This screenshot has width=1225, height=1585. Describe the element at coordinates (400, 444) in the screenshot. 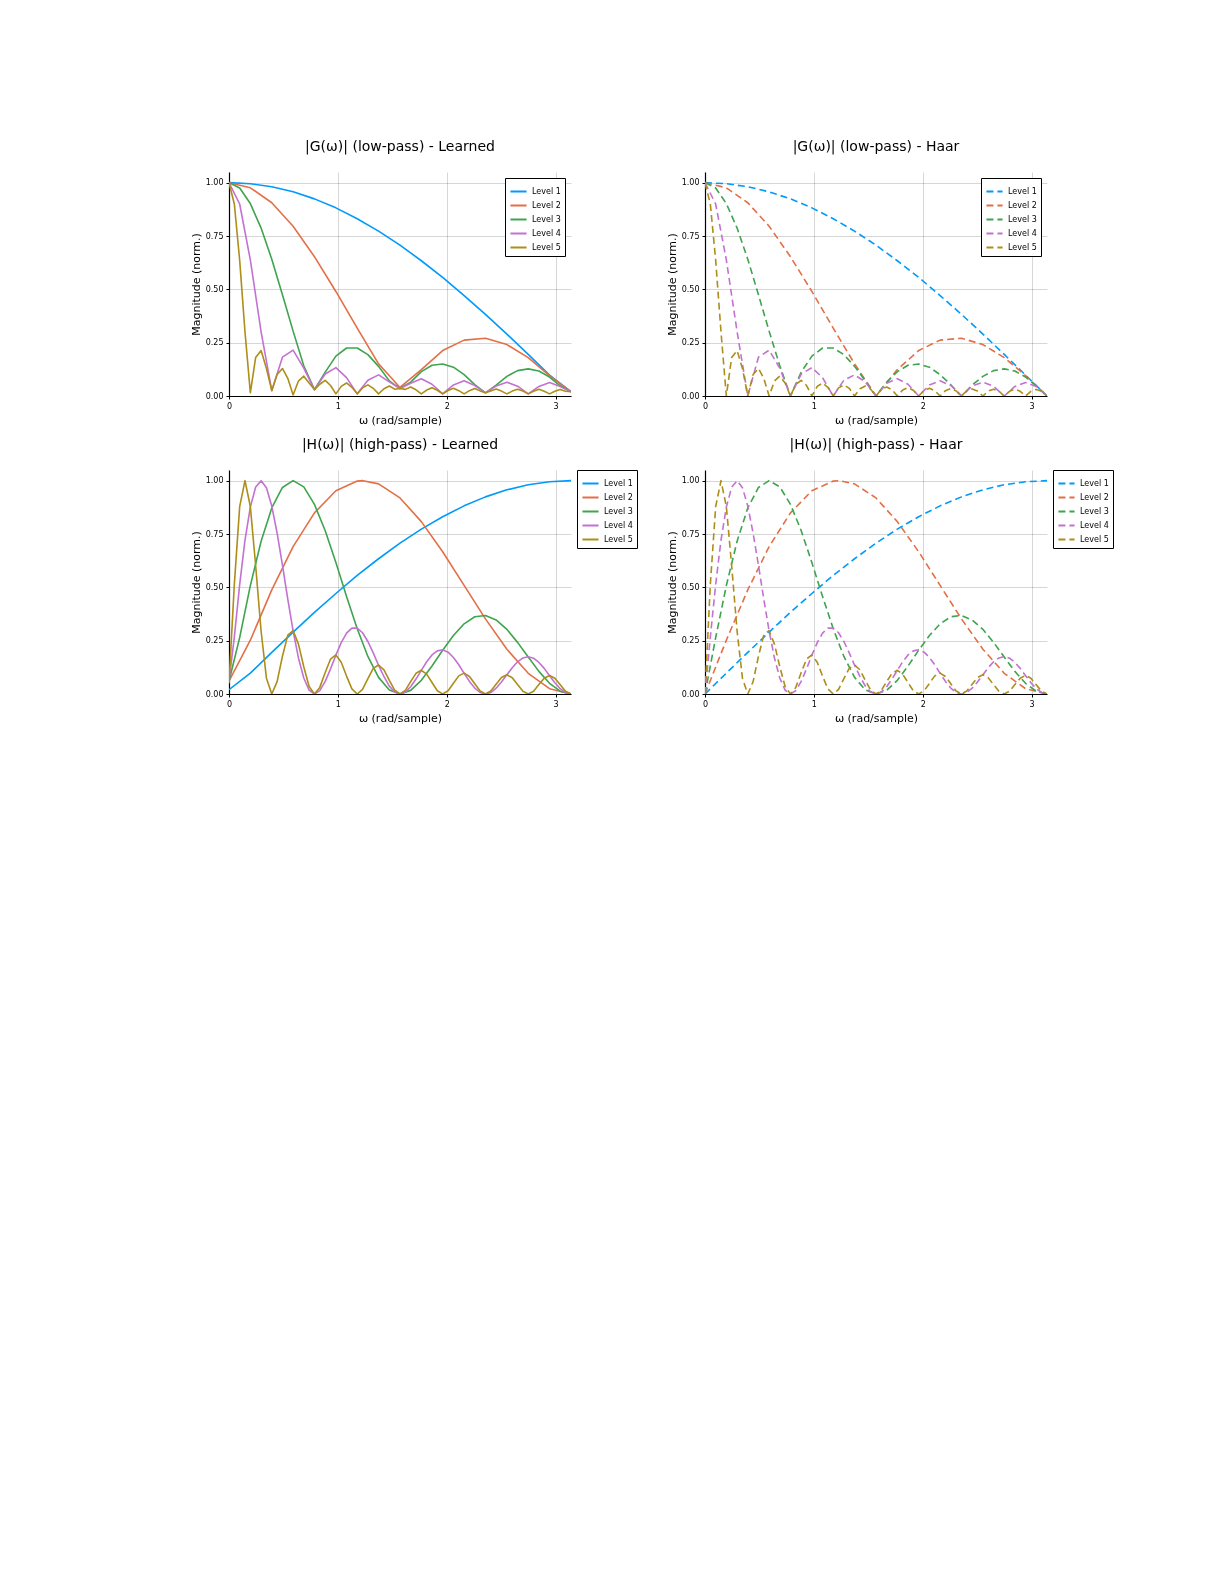

I see `chart-title: |H(ω)| (high-pass) - Learned` at that location.